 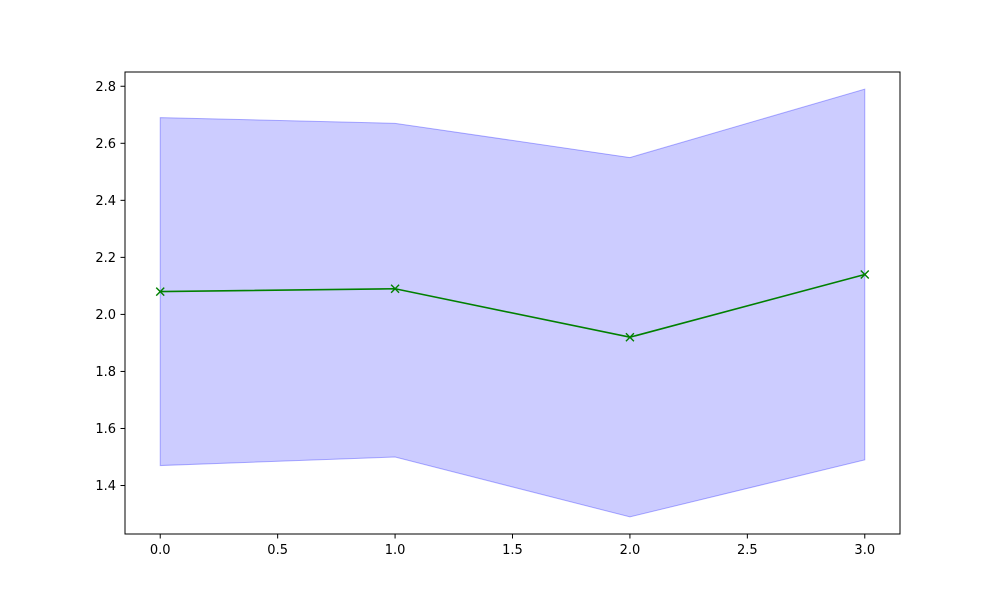 I want to click on series-layer, so click(x=512, y=305).